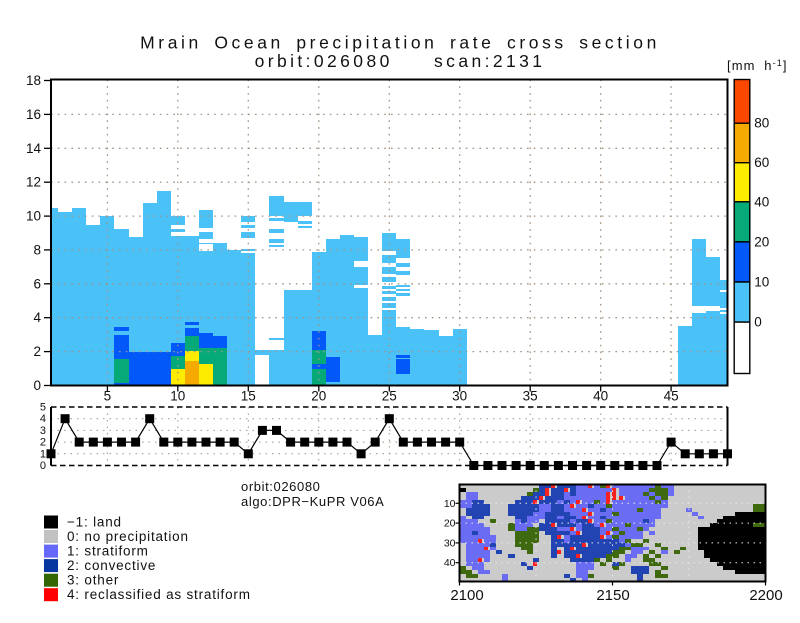 This screenshot has width=800, height=623. Describe the element at coordinates (94, 522) in the screenshot. I see `svg-text: −1: land` at that location.